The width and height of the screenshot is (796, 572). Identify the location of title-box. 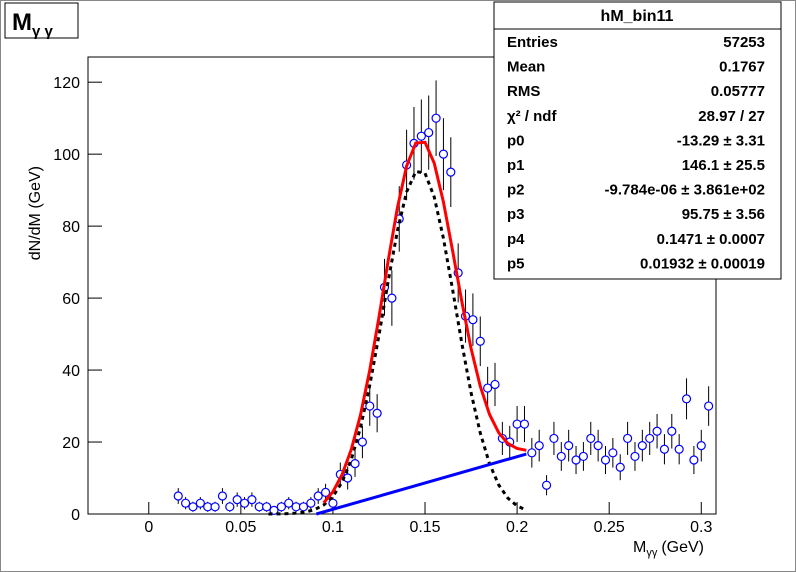
(41, 20).